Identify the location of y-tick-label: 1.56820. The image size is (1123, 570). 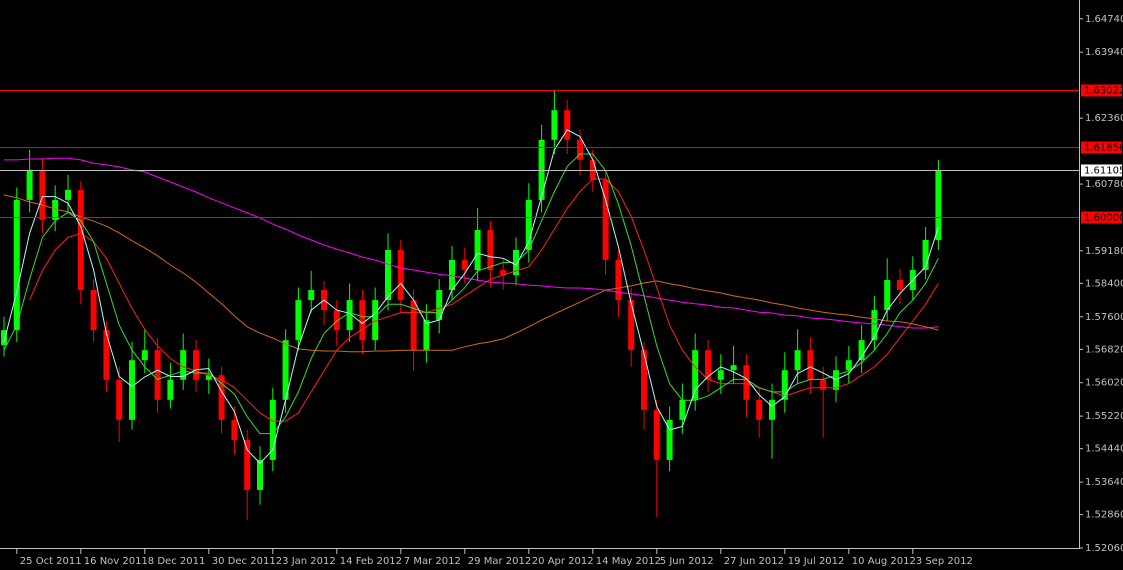
(1104, 349).